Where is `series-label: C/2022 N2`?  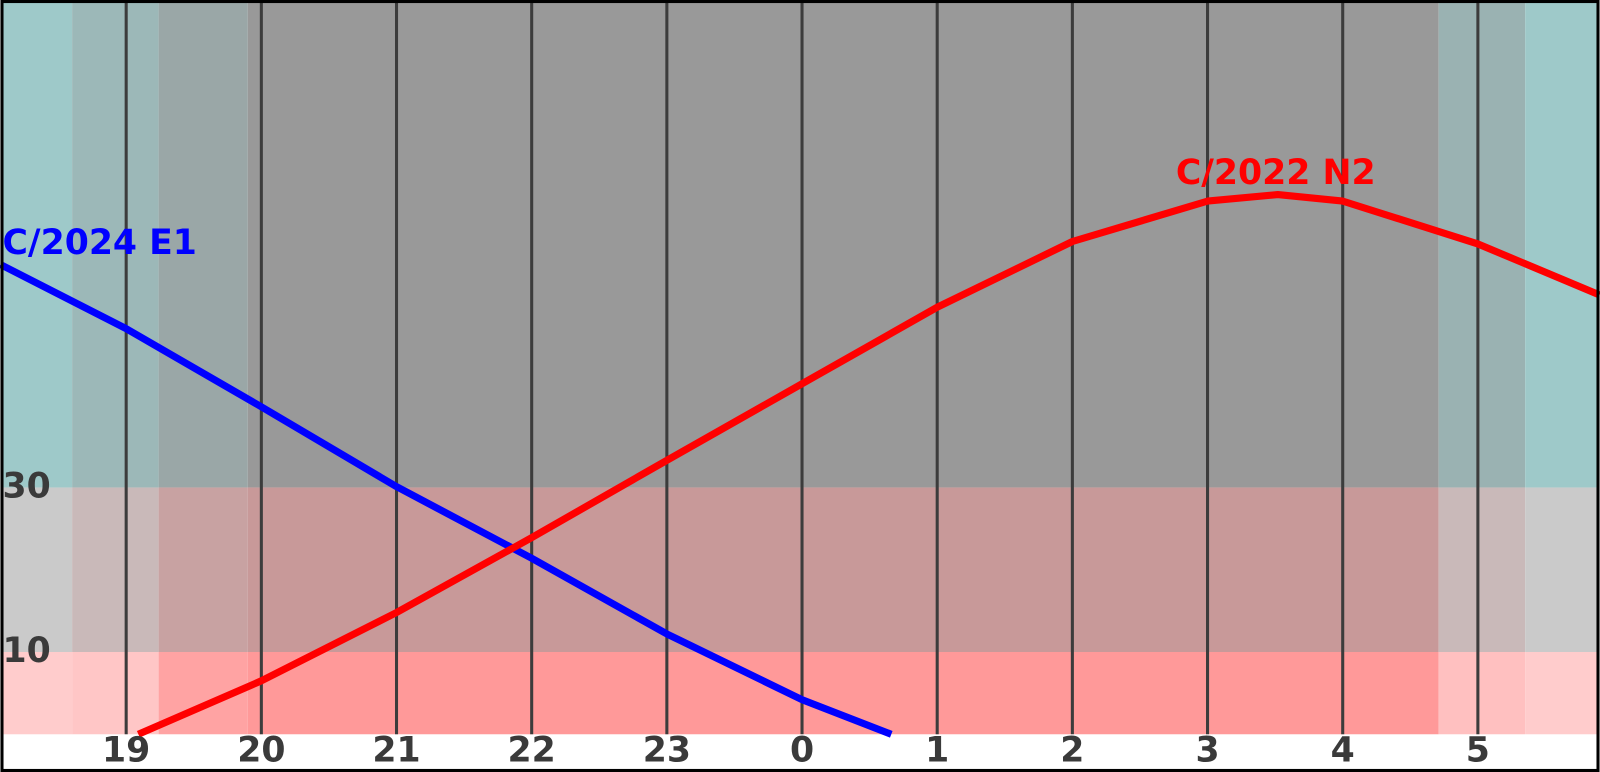 series-label: C/2022 N2 is located at coordinates (1276, 173).